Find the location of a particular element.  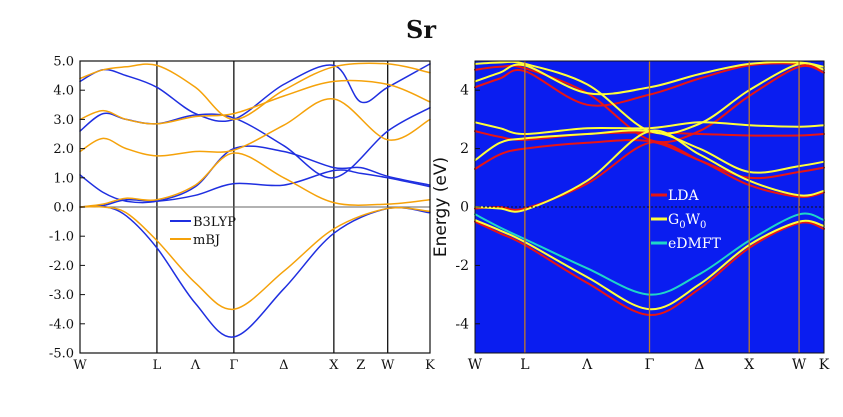

right-legend: LDA G0W0 eDMFT is located at coordinates (686, 220).